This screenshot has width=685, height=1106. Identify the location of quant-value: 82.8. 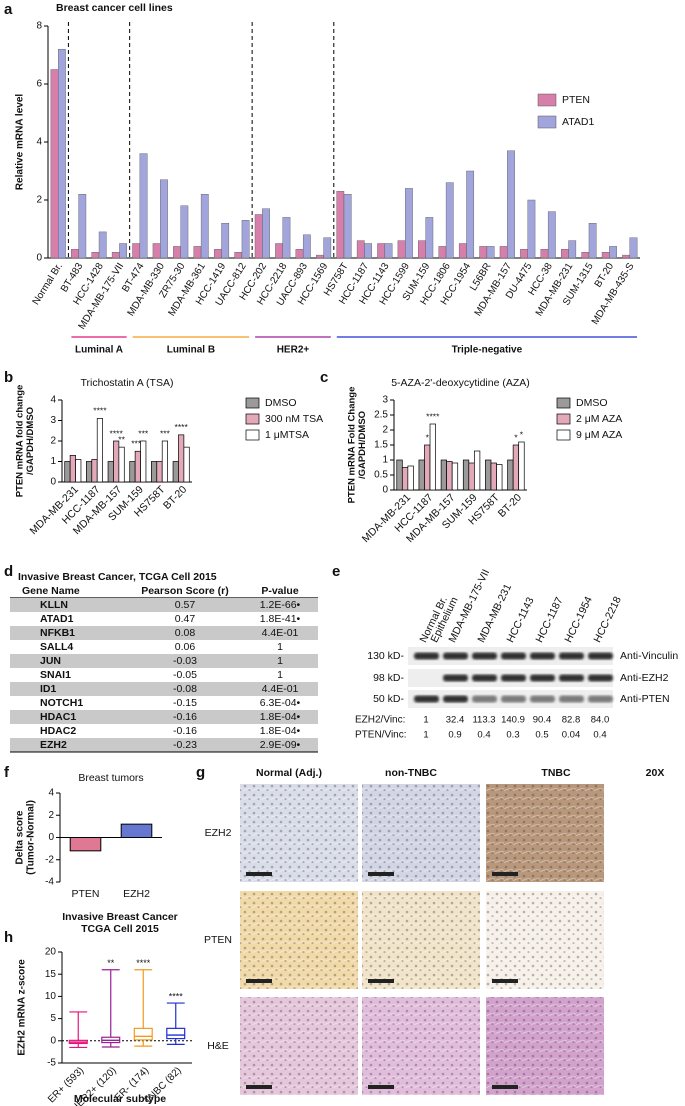
(571, 720).